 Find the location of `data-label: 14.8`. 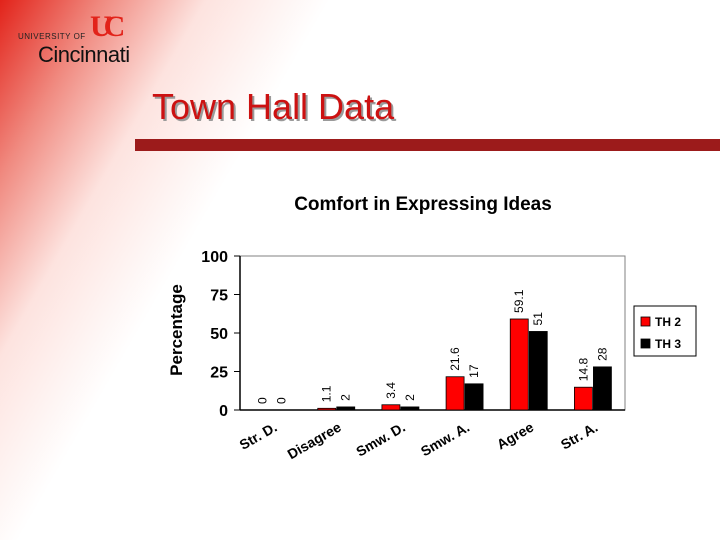

data-label: 14.8 is located at coordinates (583, 370).